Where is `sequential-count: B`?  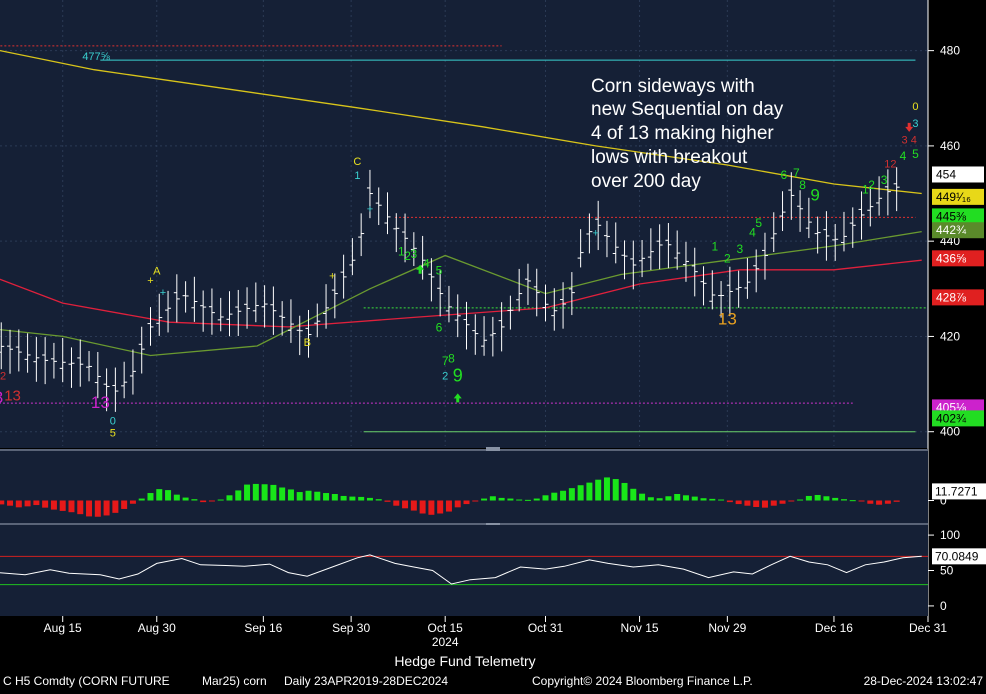 sequential-count: B is located at coordinates (307, 343).